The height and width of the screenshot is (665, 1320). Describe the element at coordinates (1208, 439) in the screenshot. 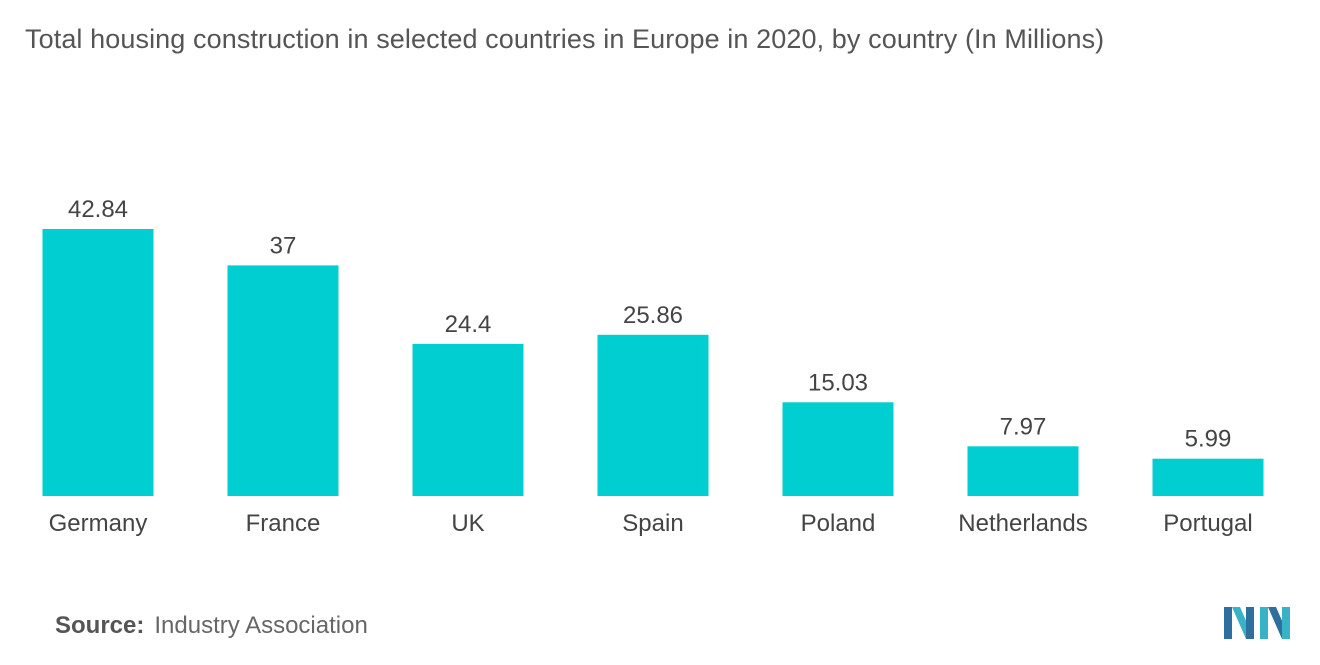

I see `data-label-portugal: 5.99` at that location.